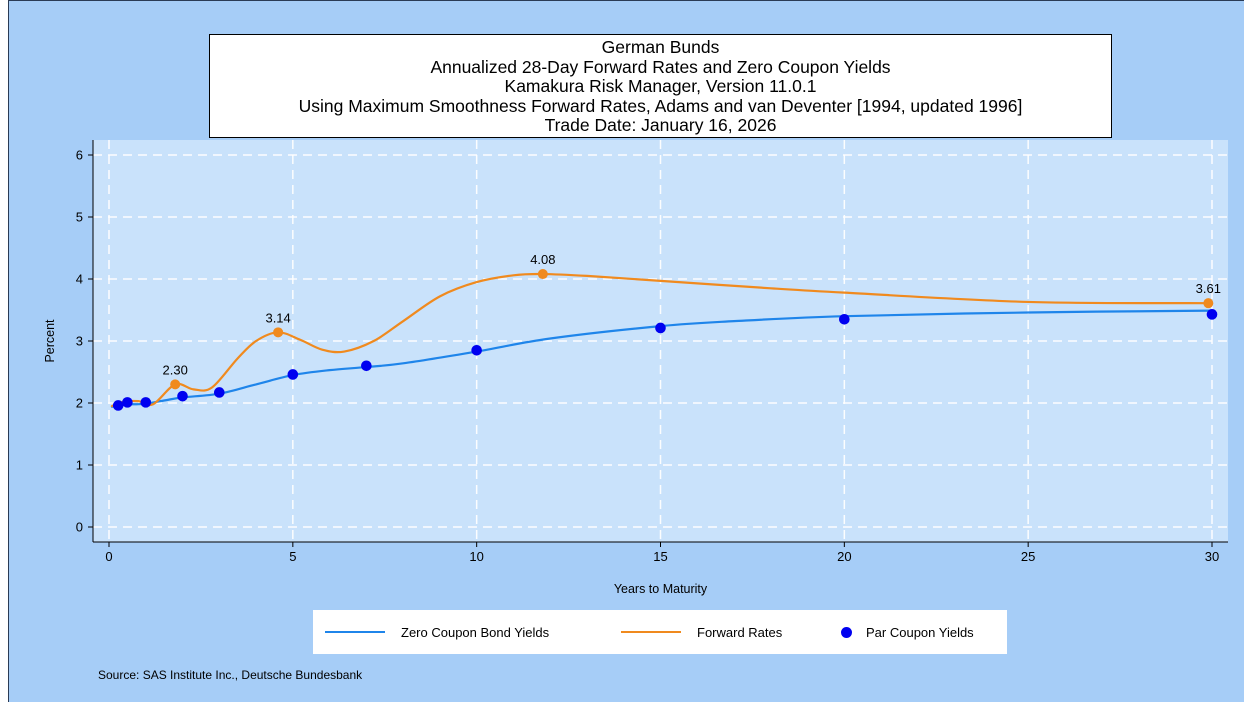  I want to click on annotation-label-1: 3.14, so click(277, 317).